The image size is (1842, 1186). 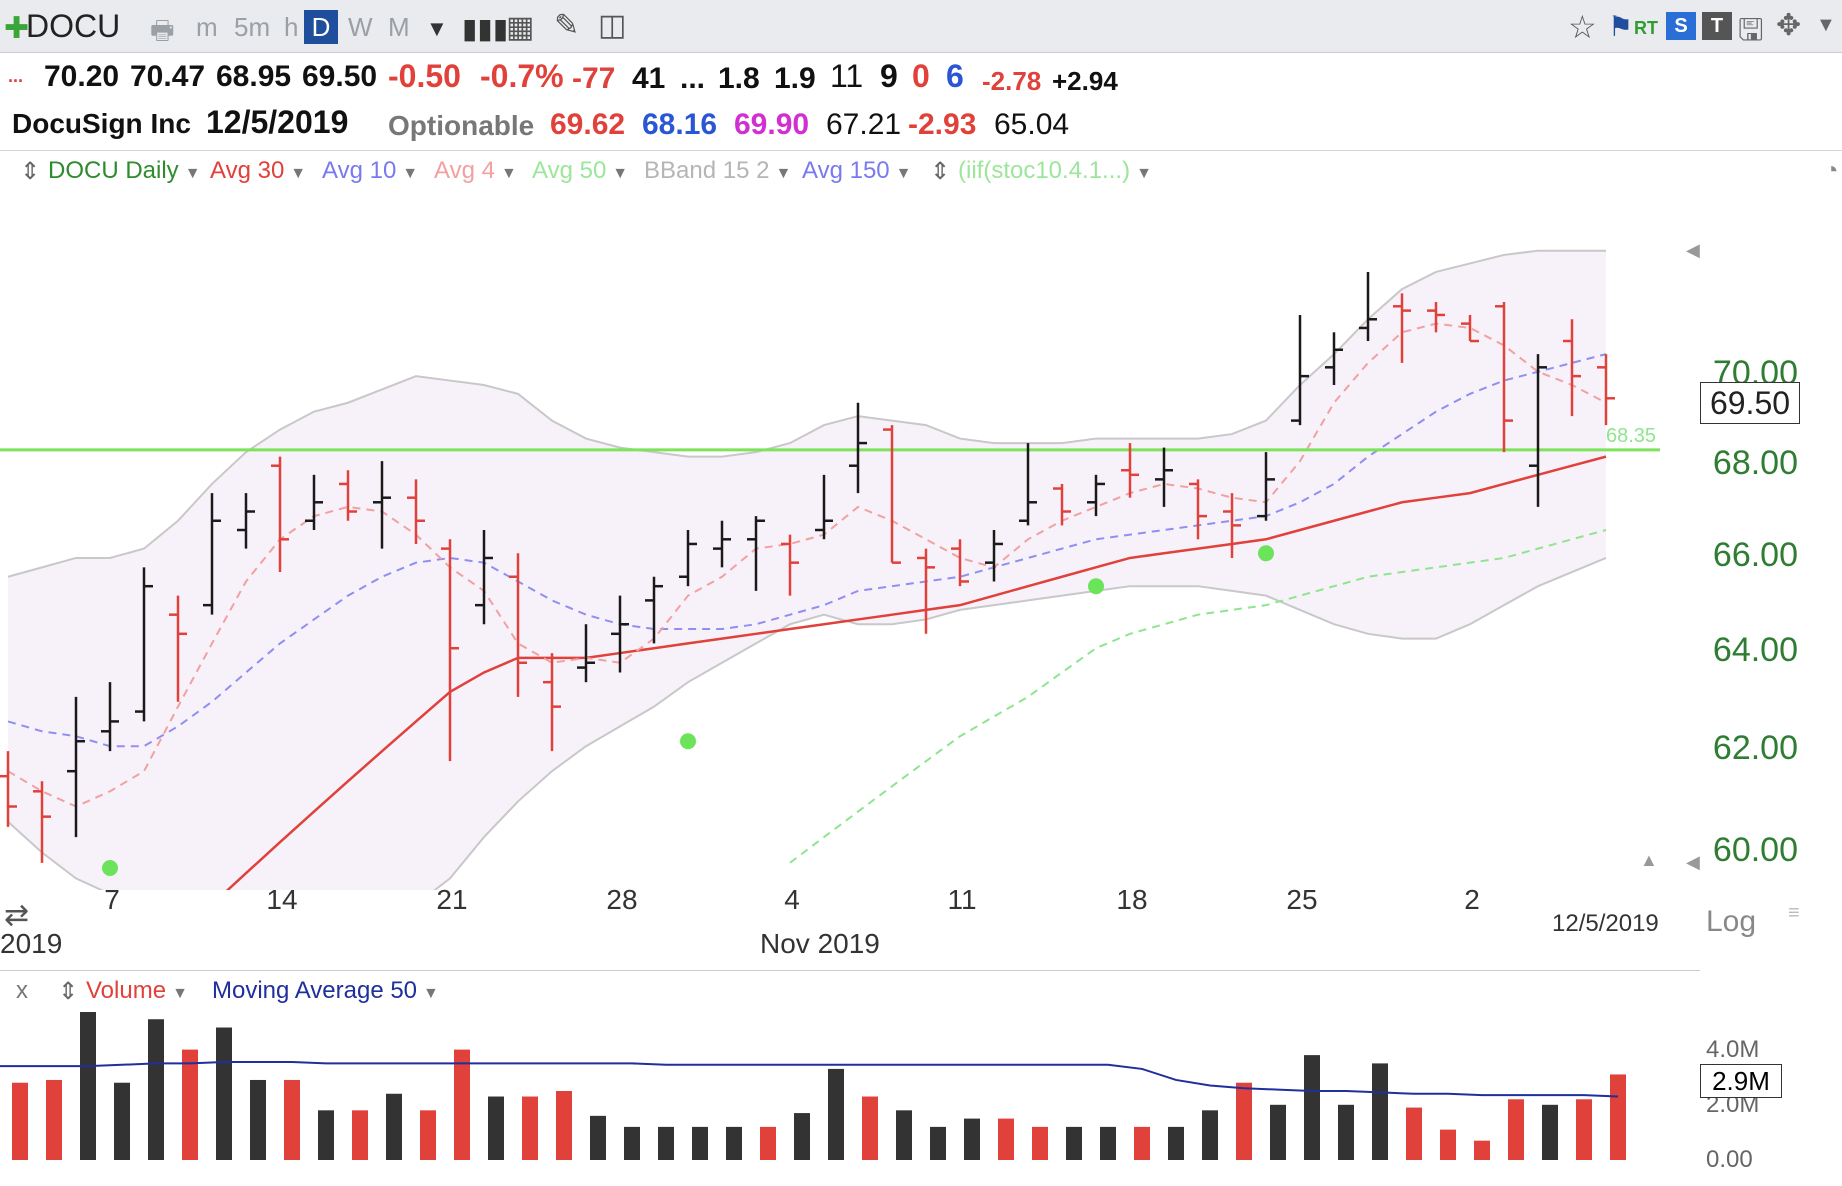 I want to click on interval-m: m, so click(x=207, y=27).